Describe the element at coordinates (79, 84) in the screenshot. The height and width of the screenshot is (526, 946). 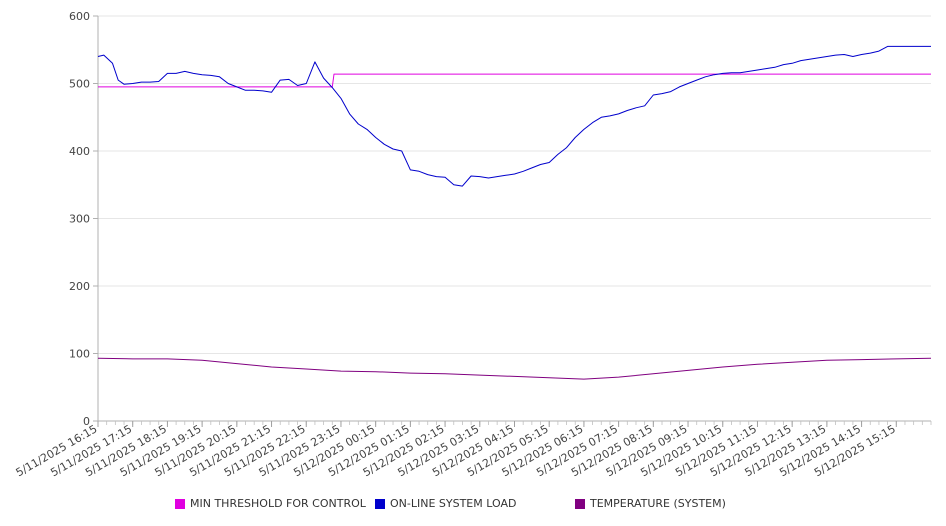
I see `y-tick-label: 500` at that location.